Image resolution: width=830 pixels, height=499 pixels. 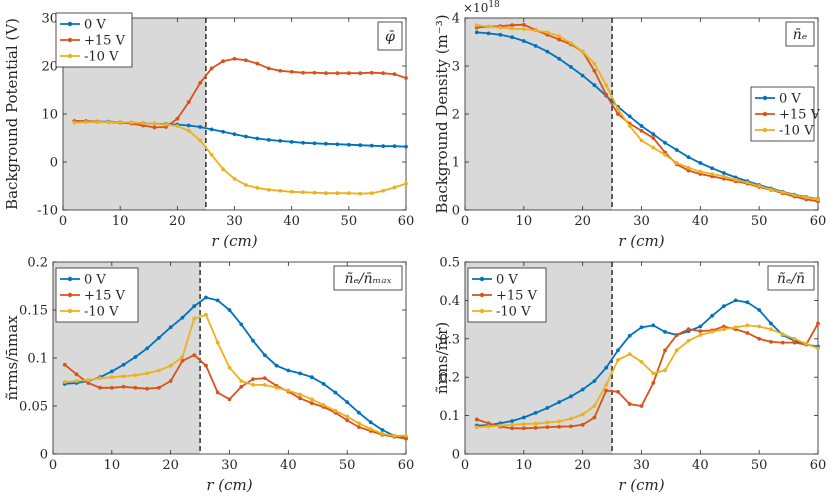 I want to click on y-tick-label: 0.3, so click(x=449, y=339).